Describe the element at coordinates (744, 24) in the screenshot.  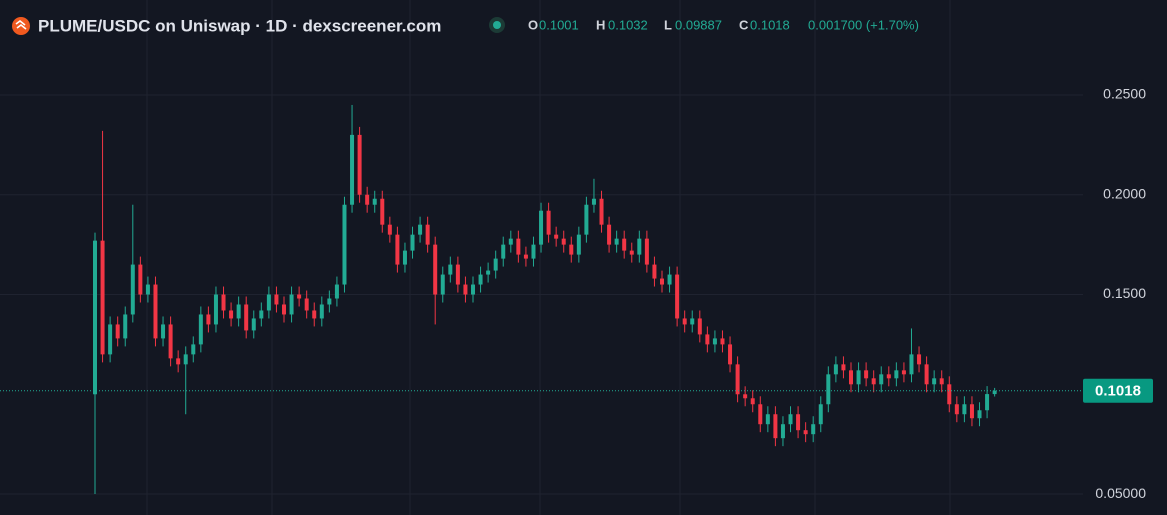
I see `ohlc-label: C` at that location.